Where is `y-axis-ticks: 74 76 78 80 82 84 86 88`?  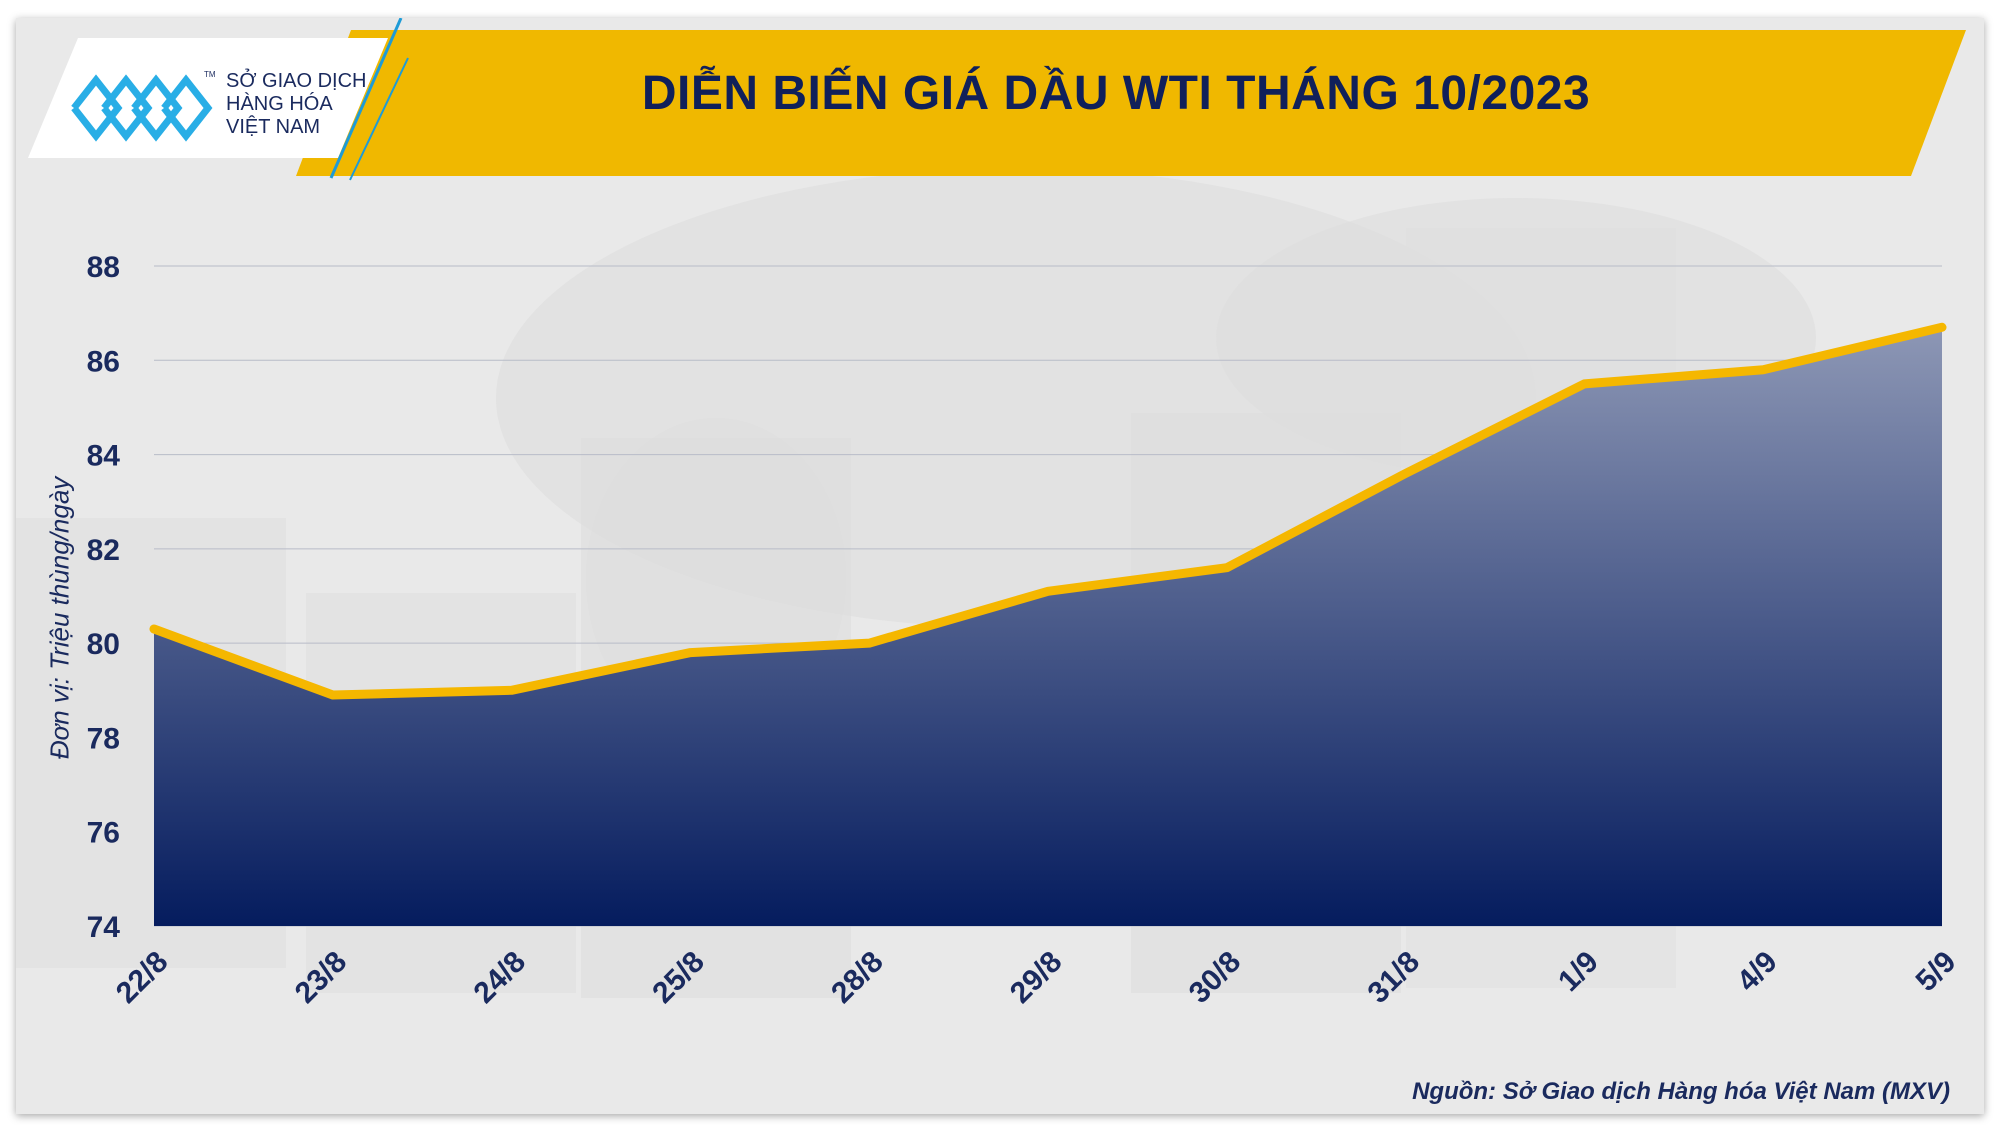 y-axis-ticks: 74 76 78 80 82 84 86 88 is located at coordinates (104, 597).